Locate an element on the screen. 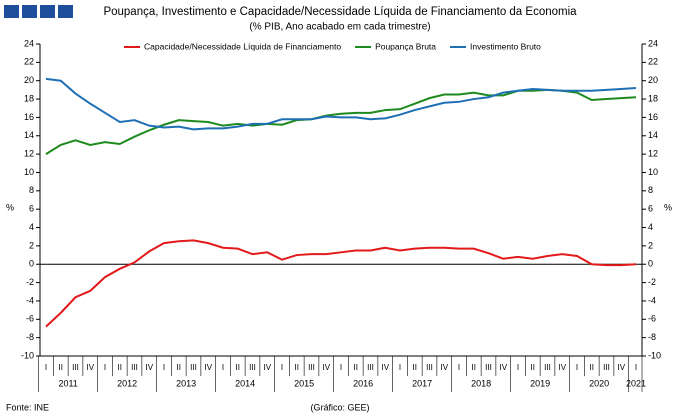 This screenshot has height=418, width=680. y-tick-label: 10 is located at coordinates (29, 172).